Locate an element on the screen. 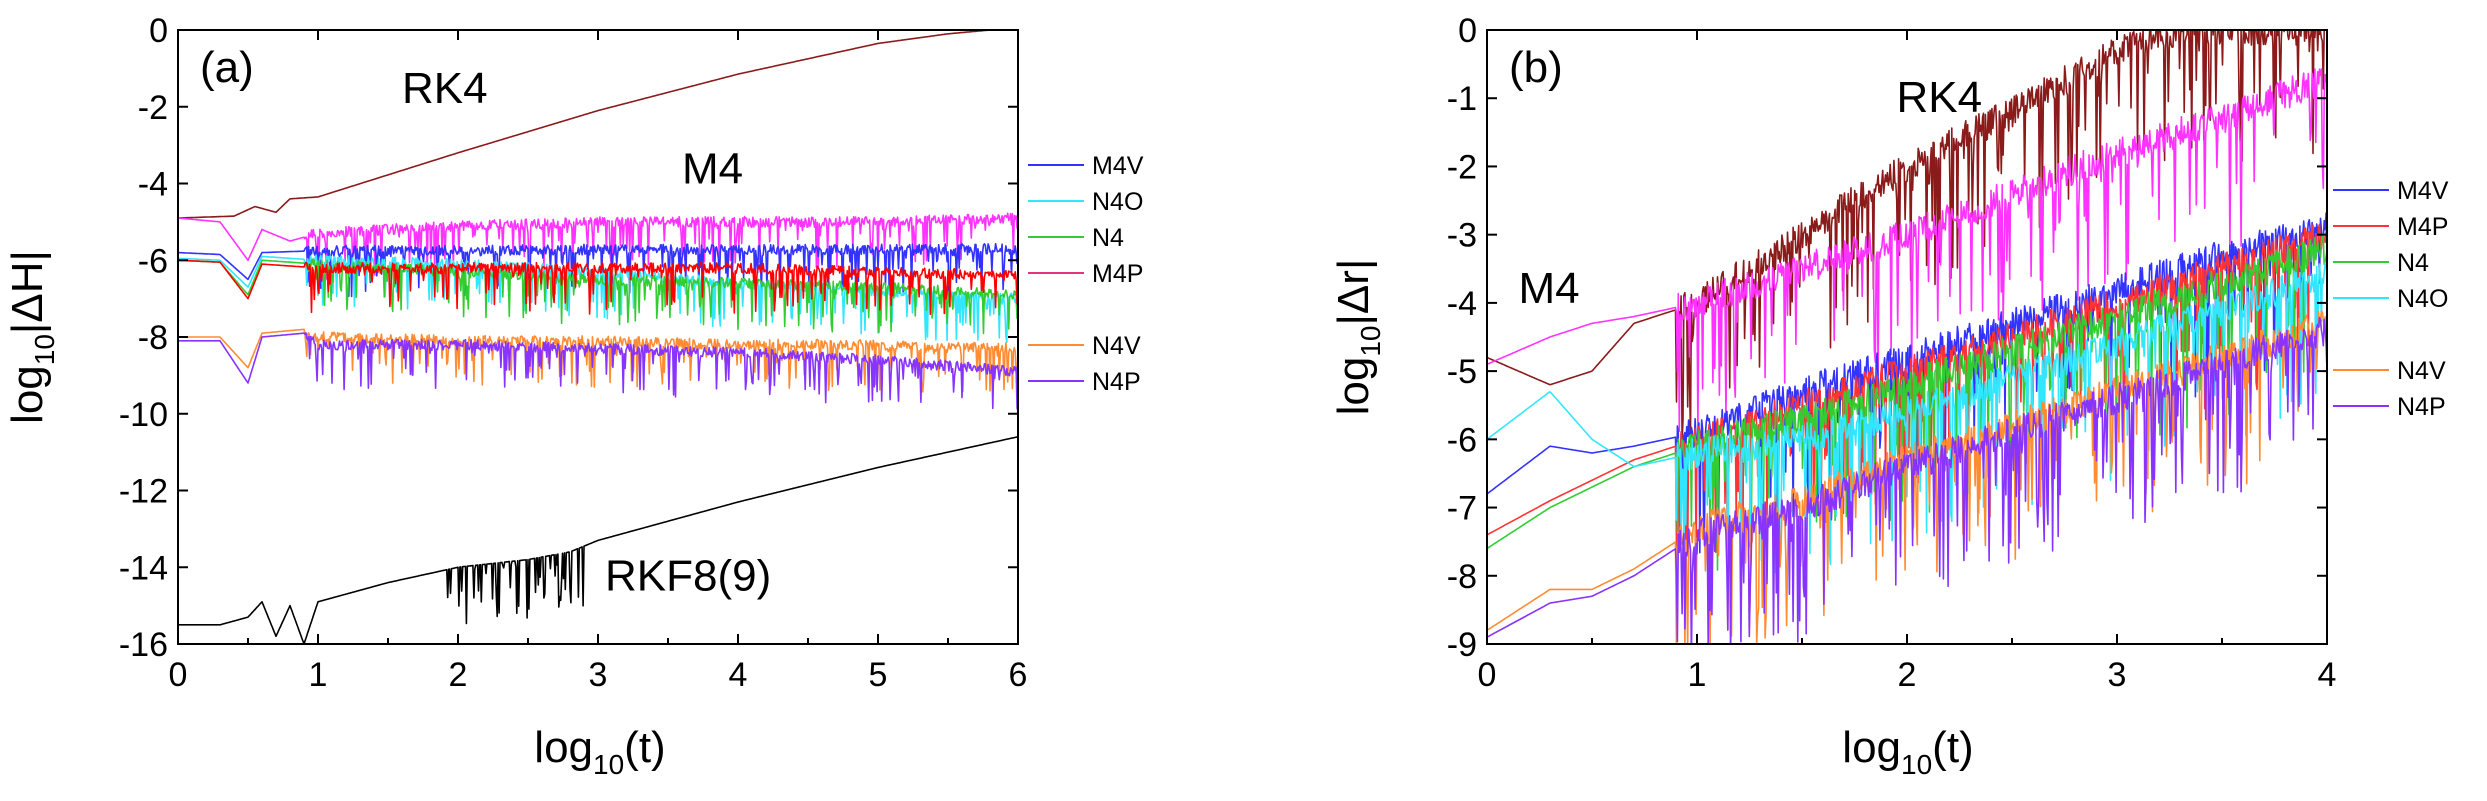  panel-label: (a) is located at coordinates (227, 67).